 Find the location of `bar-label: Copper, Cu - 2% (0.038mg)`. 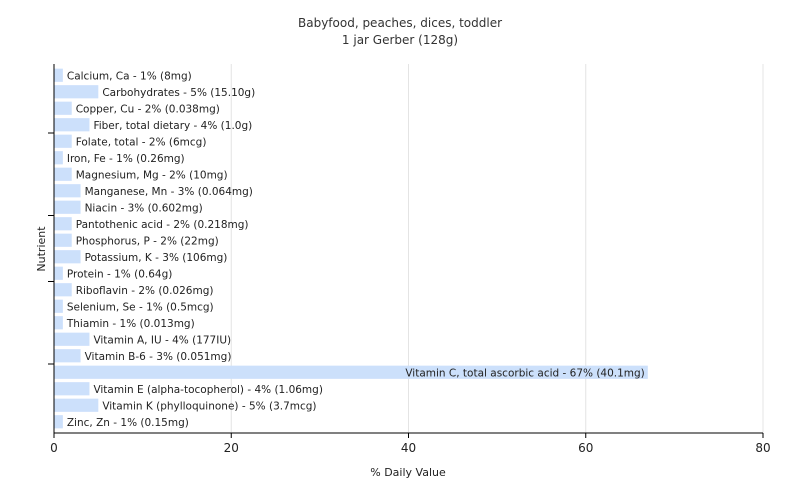

bar-label: Copper, Cu - 2% (0.038mg) is located at coordinates (148, 109).